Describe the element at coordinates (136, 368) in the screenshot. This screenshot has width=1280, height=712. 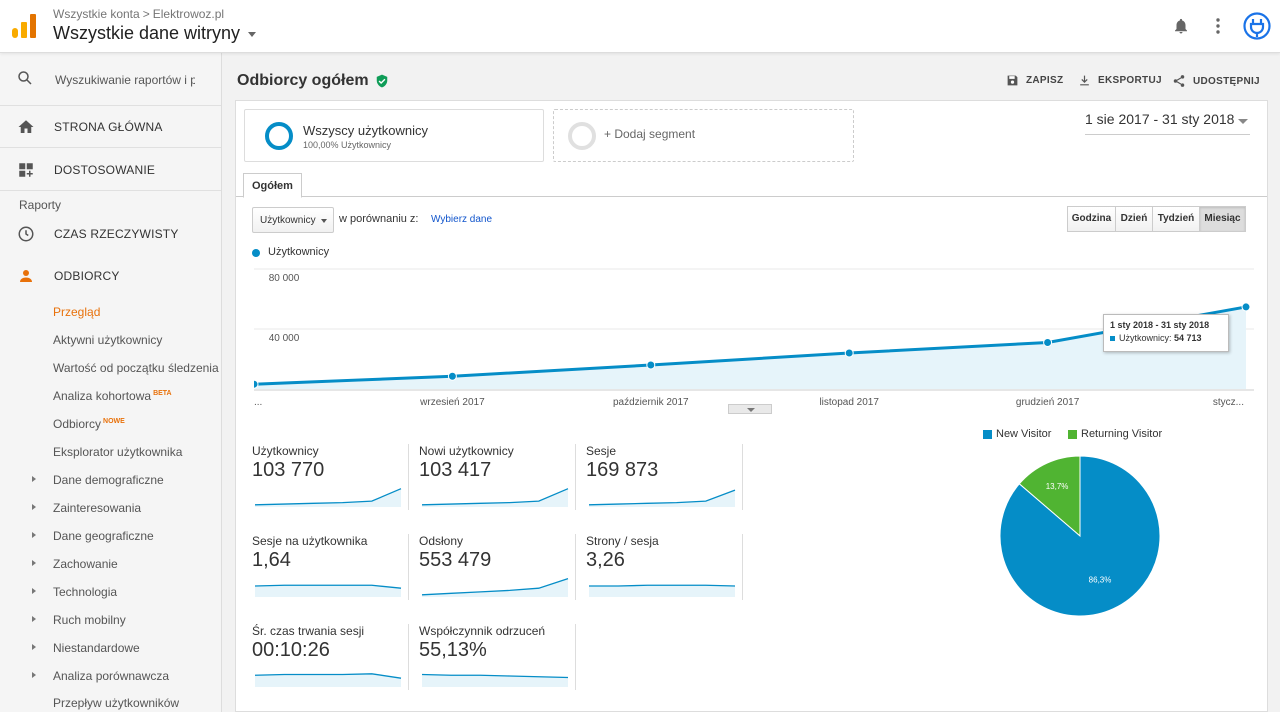
I see `sidebar-subitem-lifetime-value: Wartość od początku śledzenia` at that location.